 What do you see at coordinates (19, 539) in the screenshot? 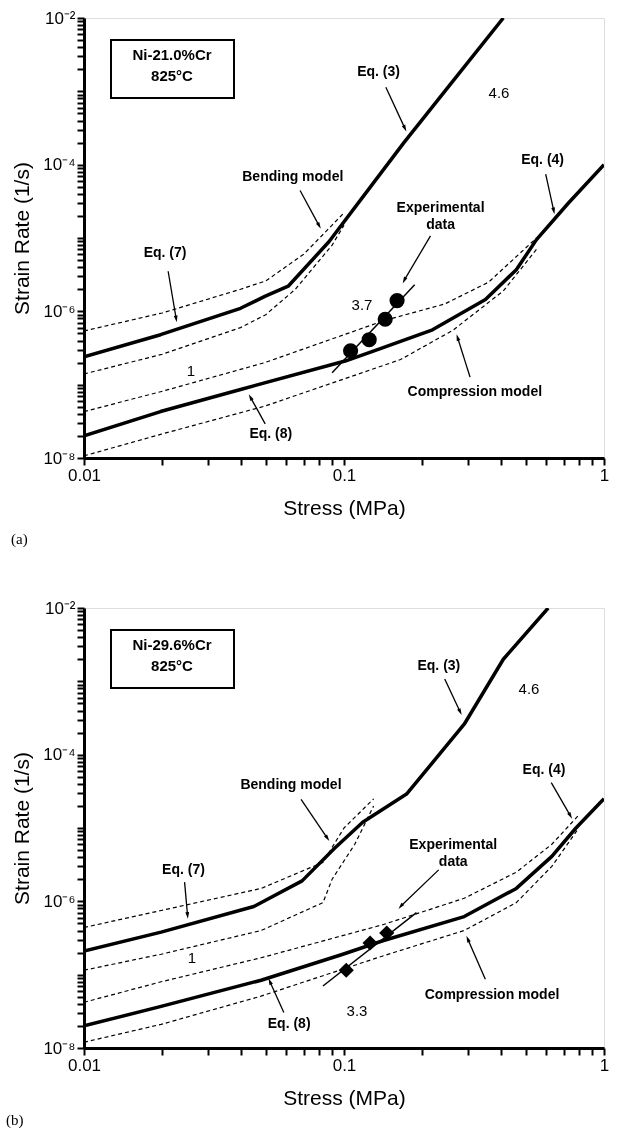
I see `text: (a)` at bounding box center [19, 539].